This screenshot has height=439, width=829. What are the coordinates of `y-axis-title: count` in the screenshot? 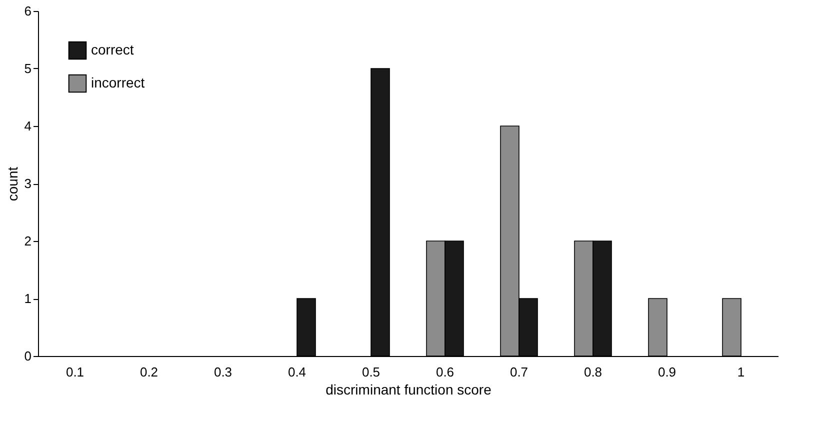 It's located at (12, 184).